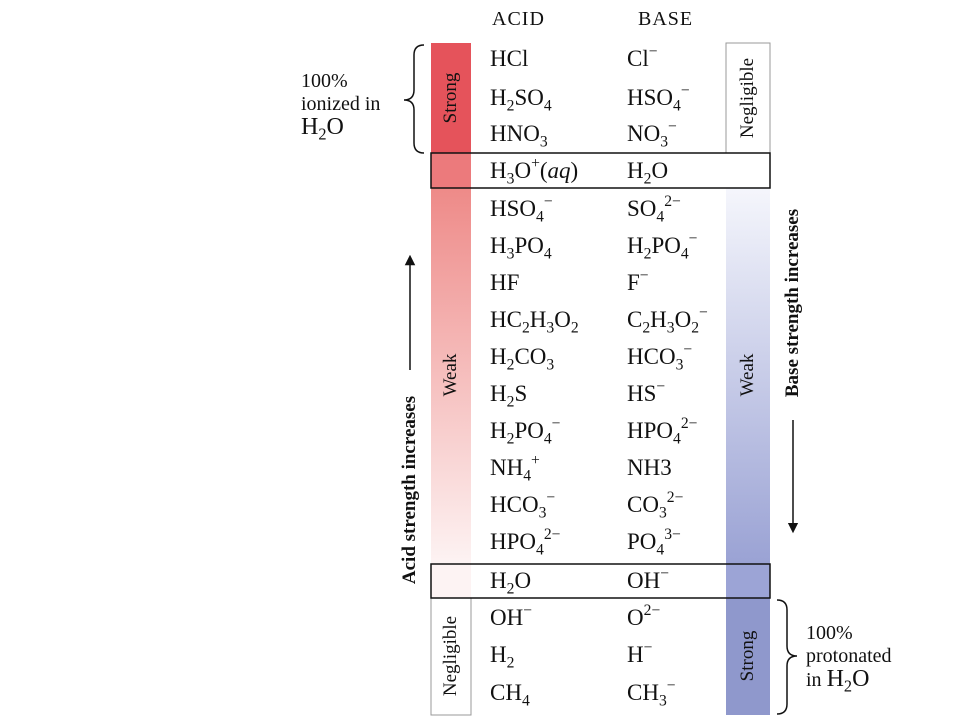 This screenshot has height=720, width=960. I want to click on base-cell-f: F−, so click(638, 280).